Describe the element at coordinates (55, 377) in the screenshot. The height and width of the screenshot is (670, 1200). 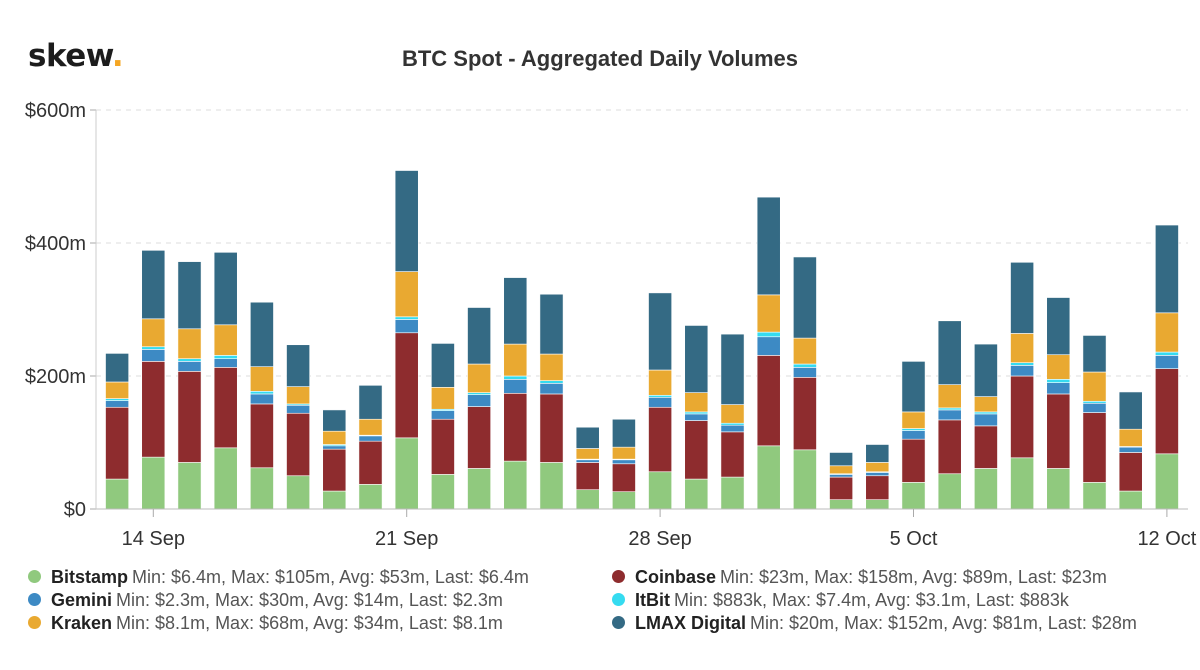
I see `y-tick-label: $200m` at that location.